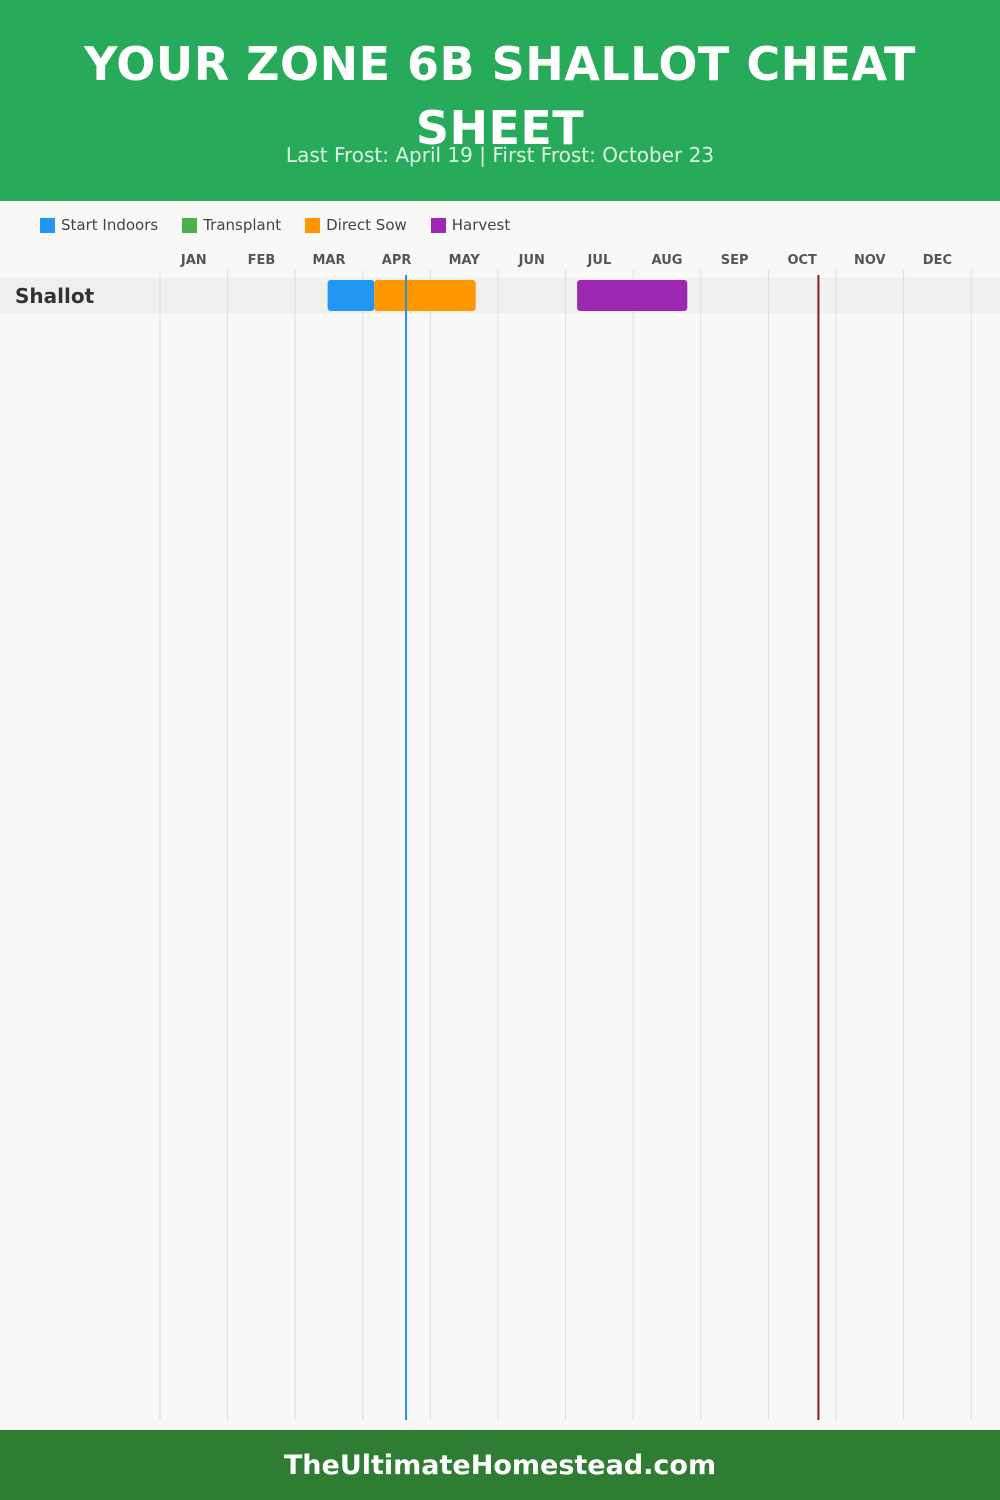 The width and height of the screenshot is (1000, 1500). I want to click on legend-item-direct-sow: Direct Sow, so click(356, 225).